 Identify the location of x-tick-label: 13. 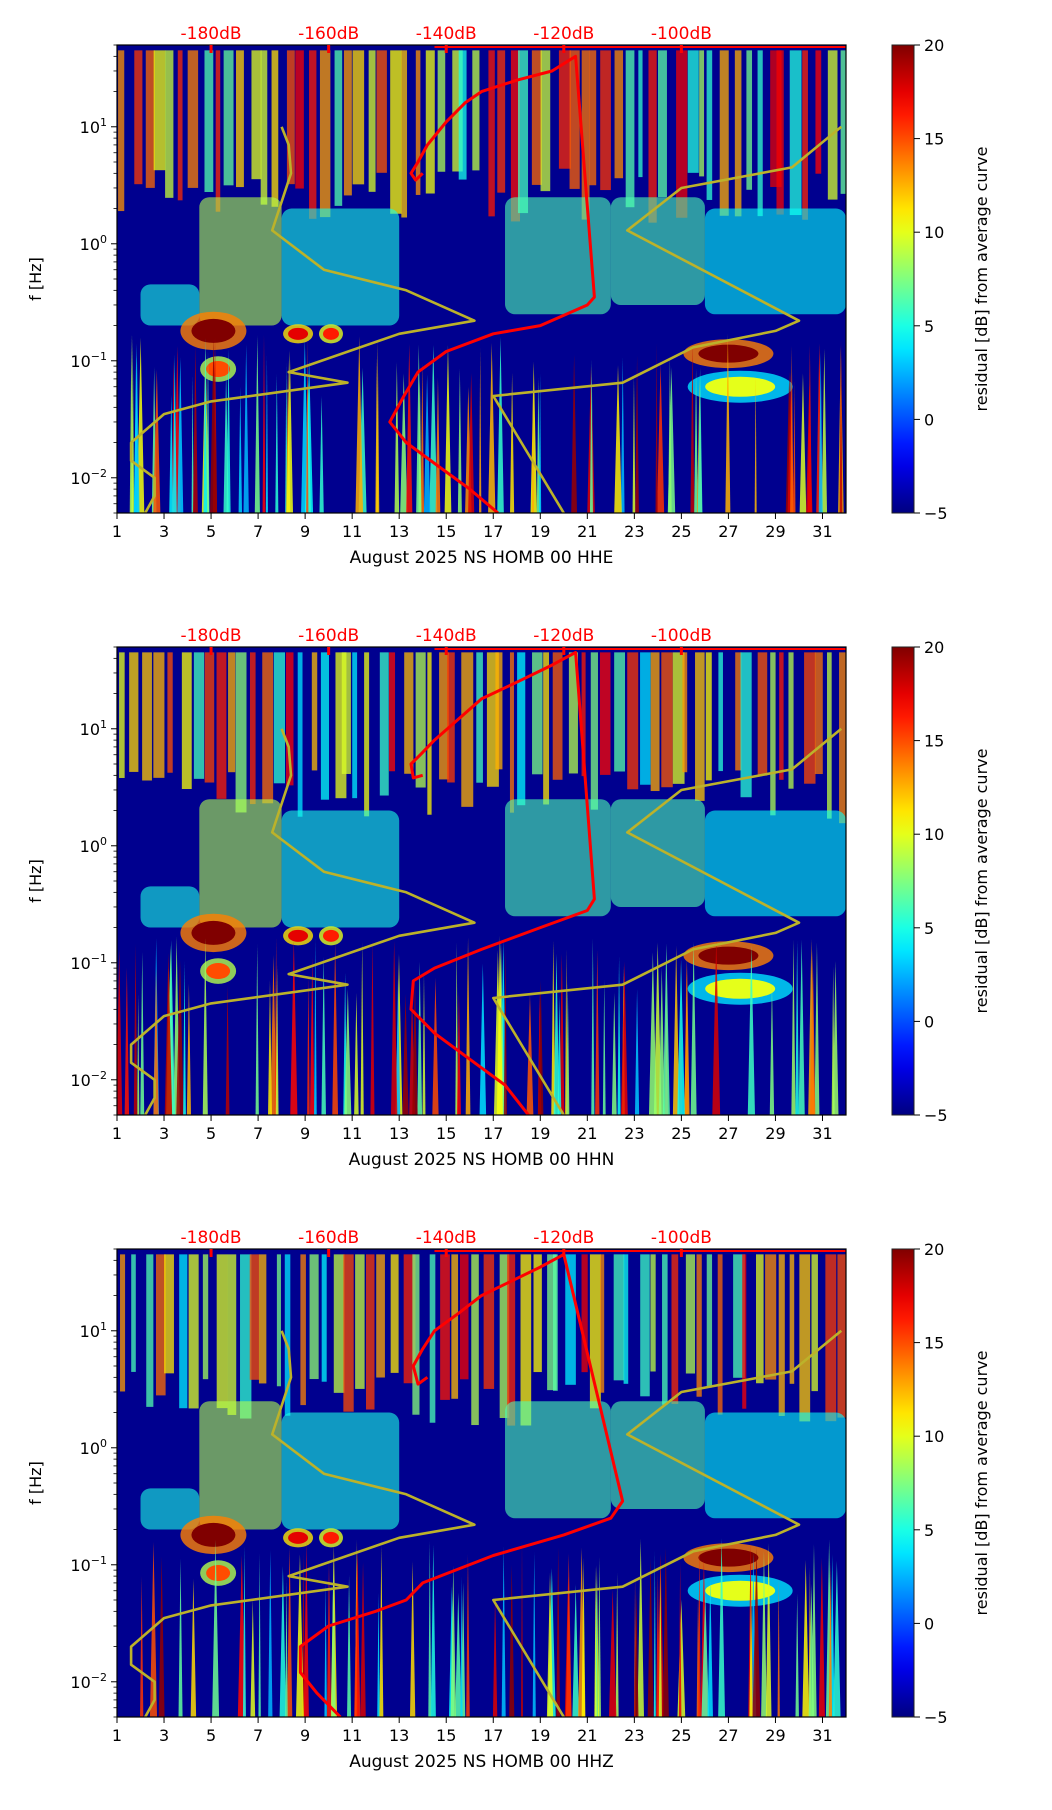
(399, 1735).